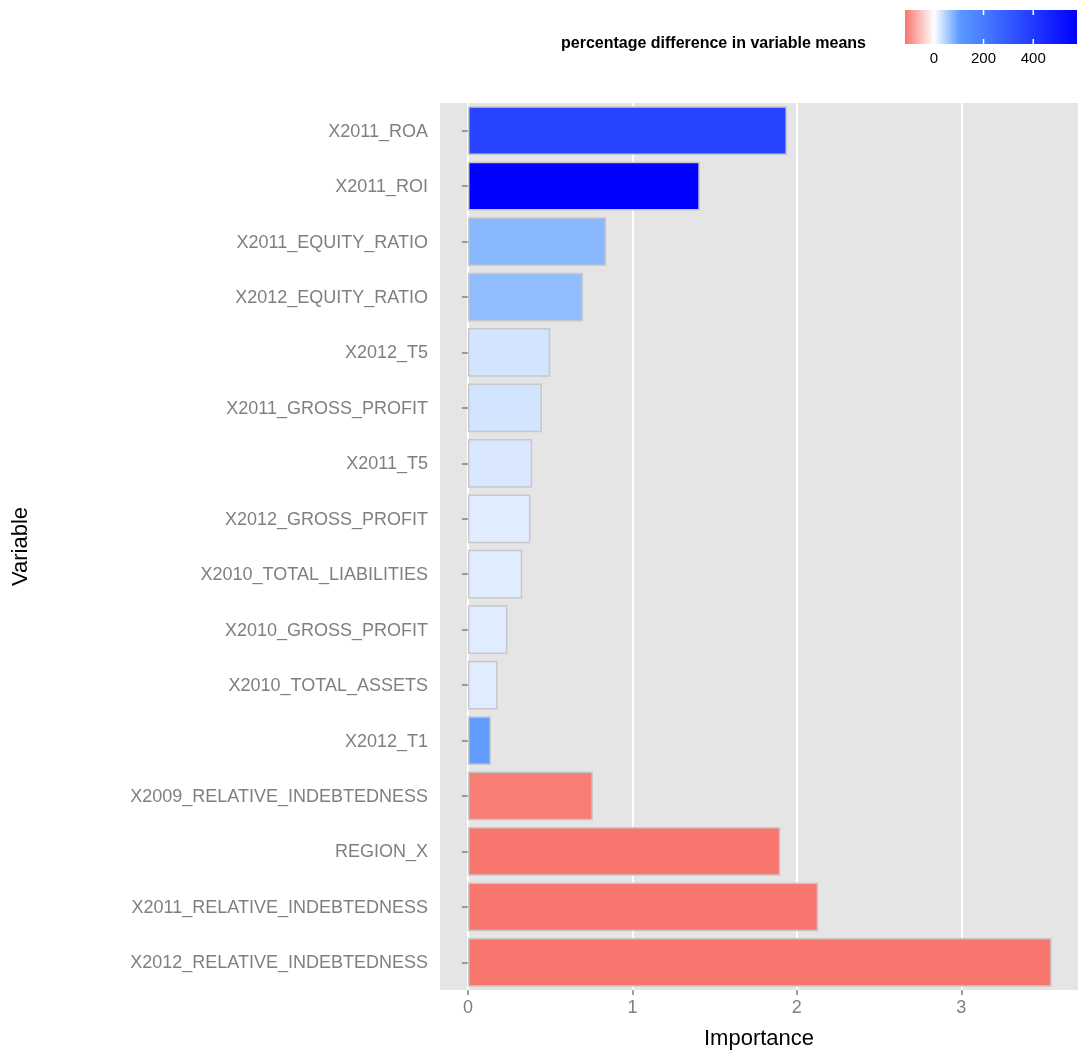  I want to click on y-tick-label: X2012_GROSS_PROFIT, so click(326, 519).